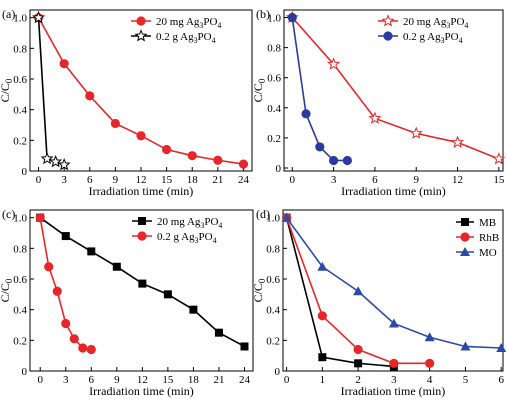  Describe the element at coordinates (186, 38) in the screenshot. I see `legend-label: 0.2 g Ag3PO4` at that location.